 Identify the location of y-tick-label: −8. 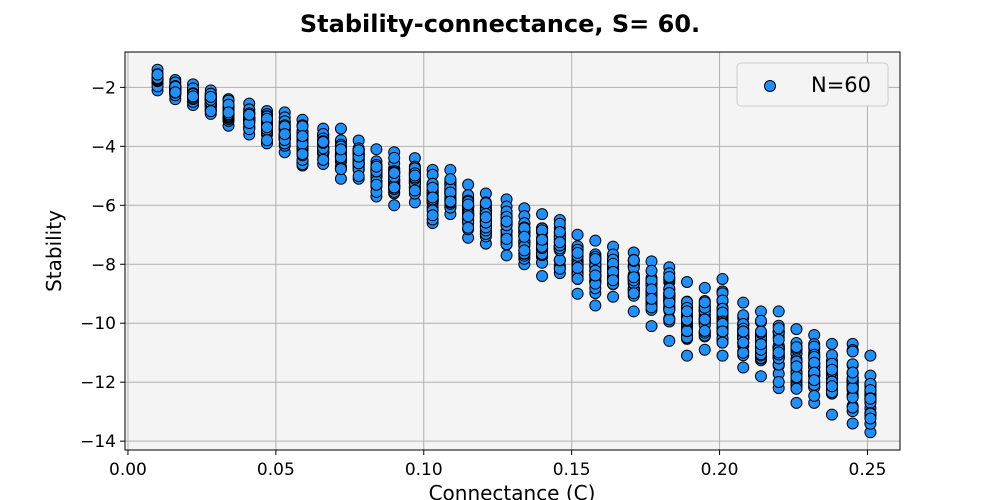
(103, 265).